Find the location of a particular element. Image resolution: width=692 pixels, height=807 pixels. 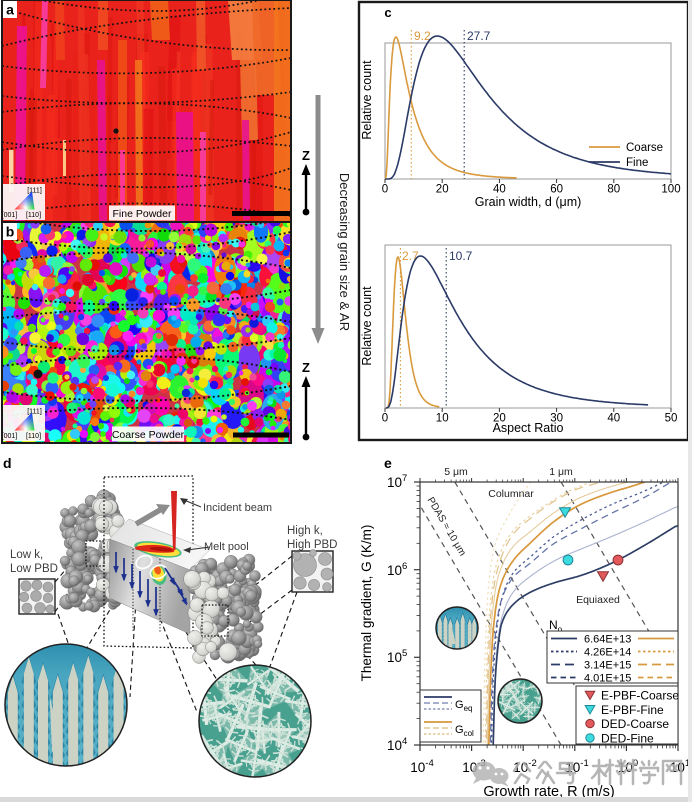

svg-text: c is located at coordinates (387, 12).